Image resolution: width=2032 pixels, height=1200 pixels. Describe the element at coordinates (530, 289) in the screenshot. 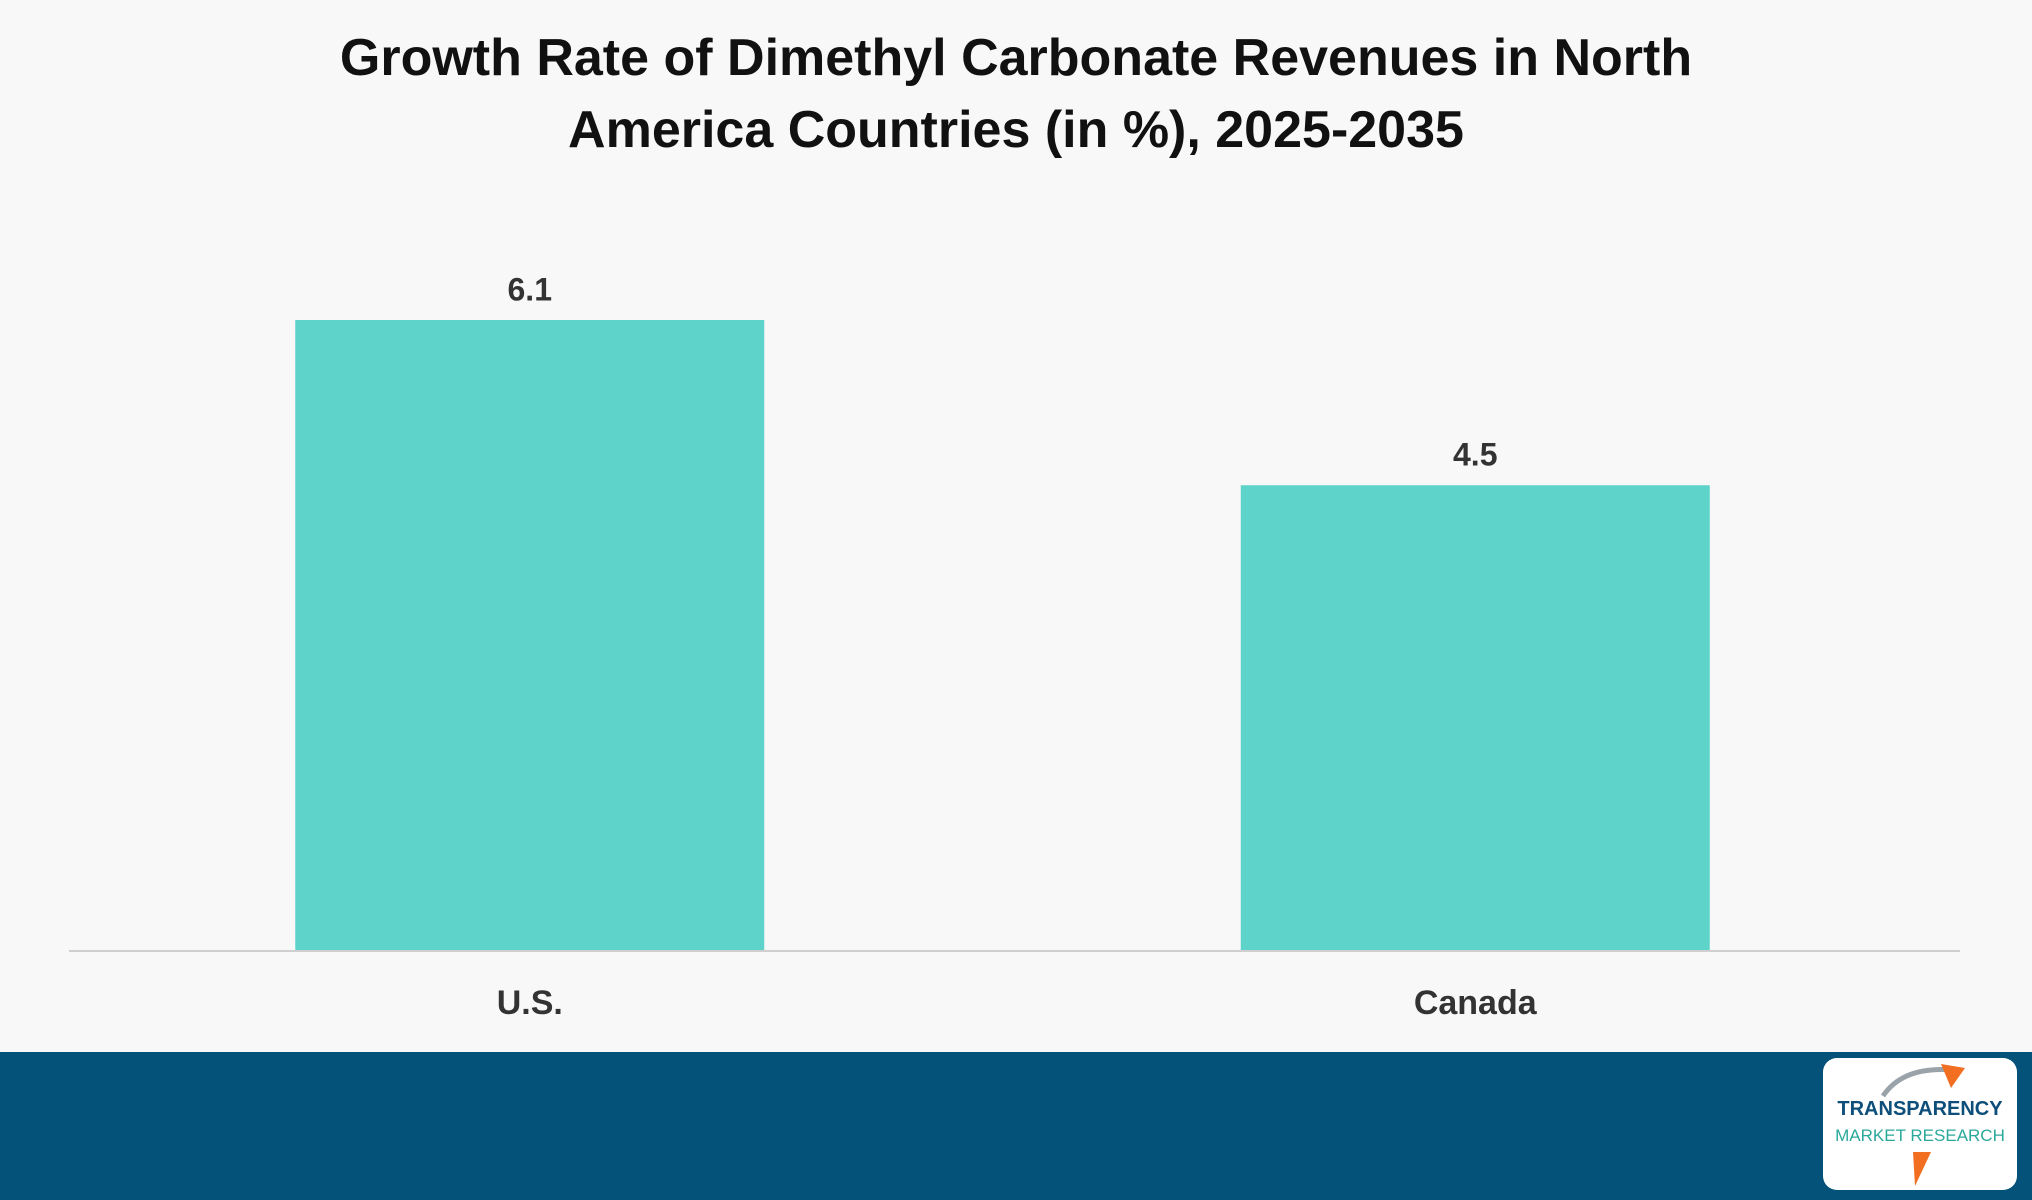

I see `data-label: 6.1` at that location.